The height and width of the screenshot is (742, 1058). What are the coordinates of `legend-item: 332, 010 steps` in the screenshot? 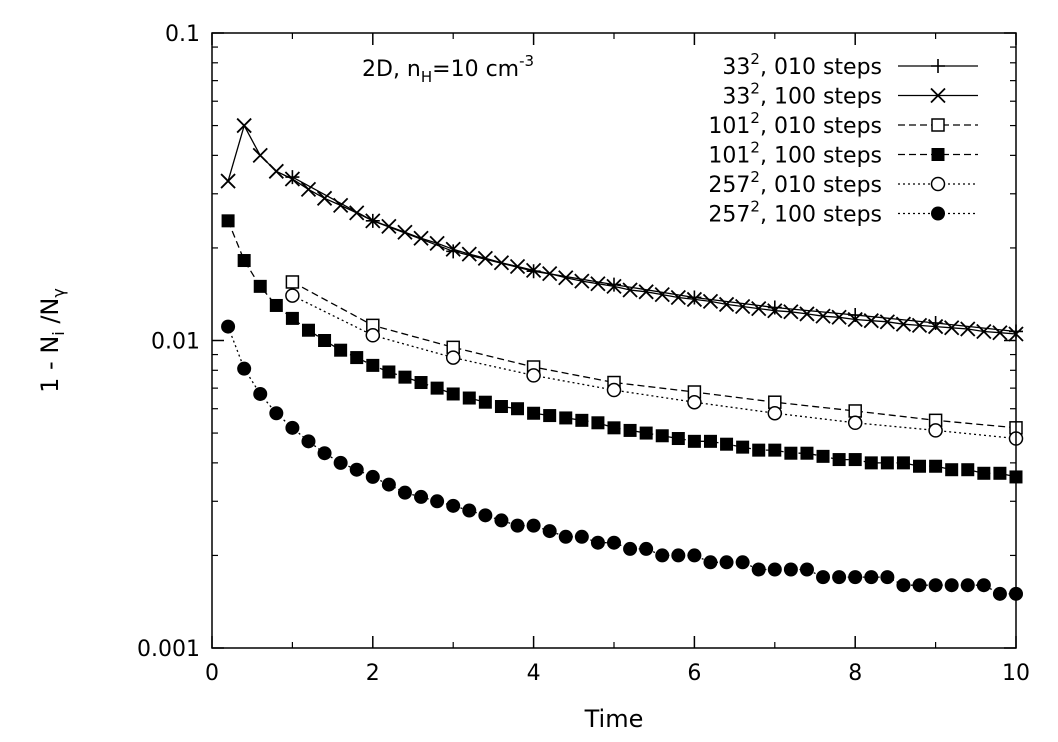 It's located at (850, 65).